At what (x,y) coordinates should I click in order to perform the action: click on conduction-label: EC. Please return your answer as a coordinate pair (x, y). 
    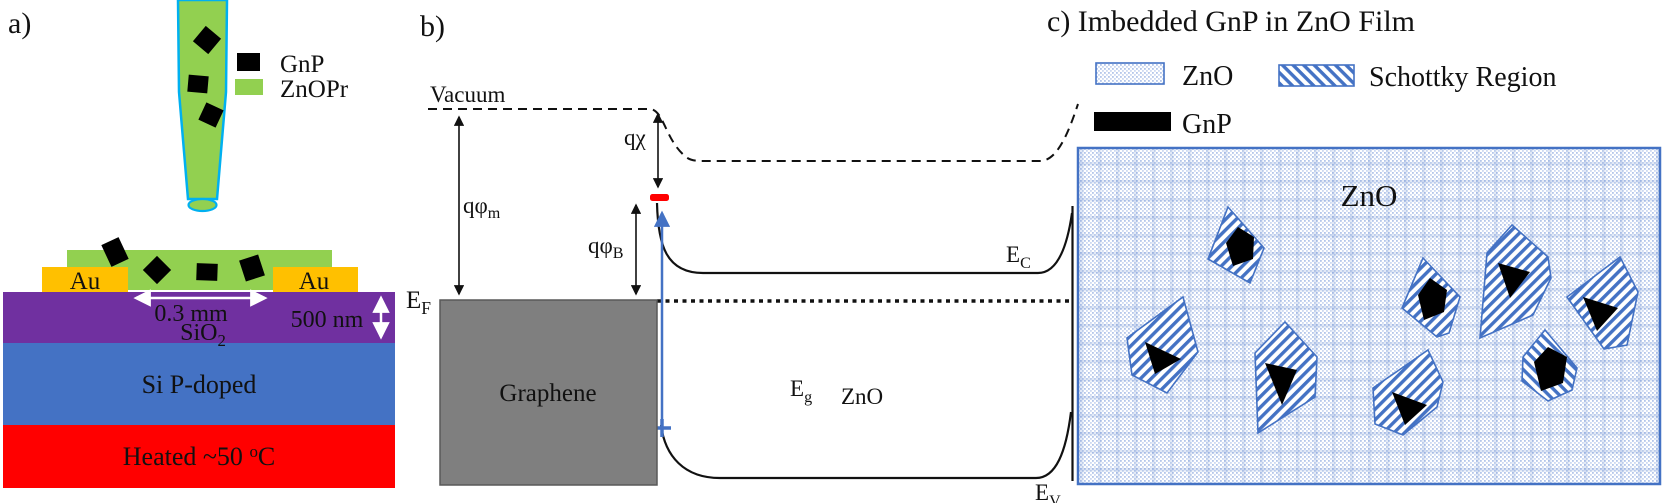
    Looking at the image, I should click on (1018, 257).